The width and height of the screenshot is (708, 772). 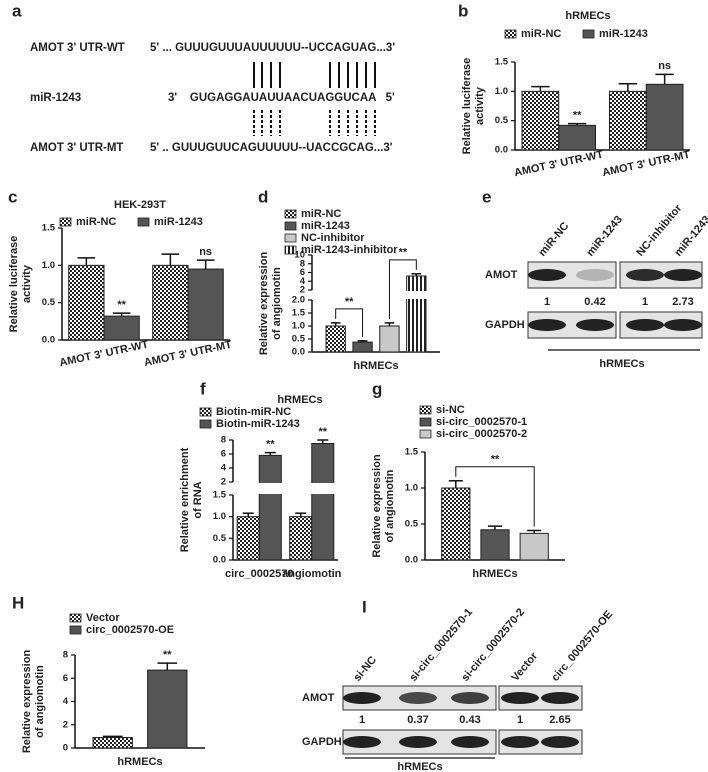 I want to click on sequence-name: miR-1243, so click(x=55, y=98).